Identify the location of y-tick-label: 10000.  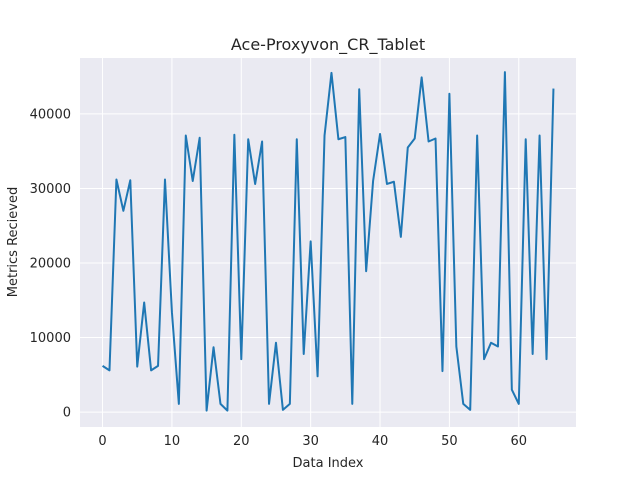
(50, 338).